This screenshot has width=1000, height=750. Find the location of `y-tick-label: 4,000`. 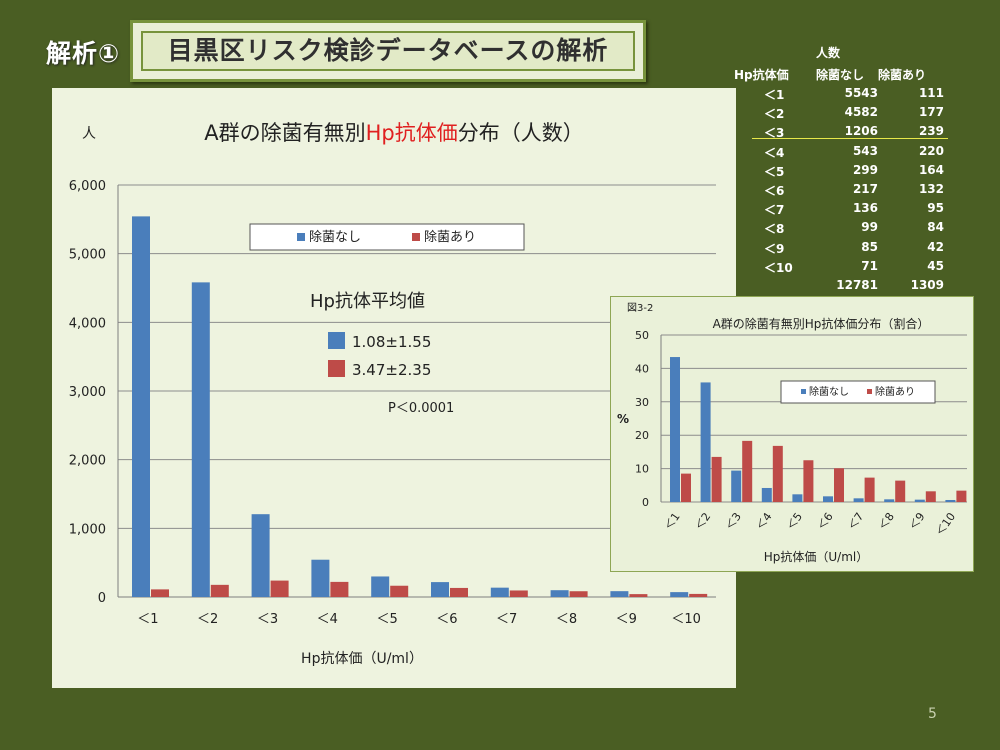

y-tick-label: 4,000 is located at coordinates (87, 323).